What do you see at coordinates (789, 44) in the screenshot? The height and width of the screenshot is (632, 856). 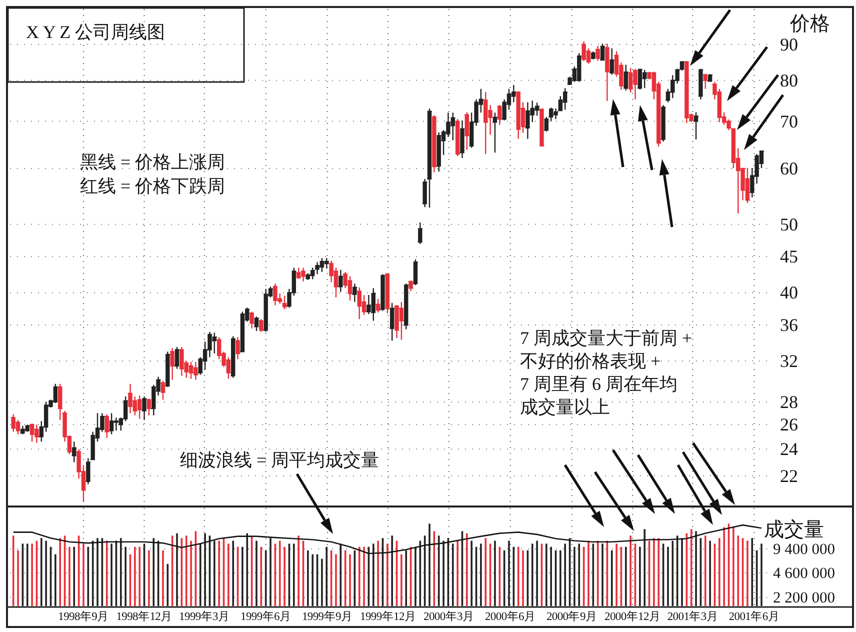 I see `y-tick-label: 90` at bounding box center [789, 44].